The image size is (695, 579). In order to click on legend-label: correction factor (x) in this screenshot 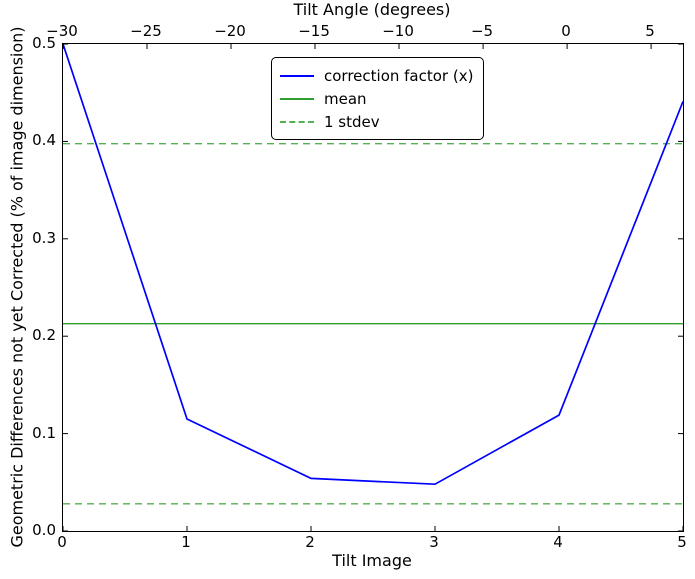, I will do `click(399, 75)`.